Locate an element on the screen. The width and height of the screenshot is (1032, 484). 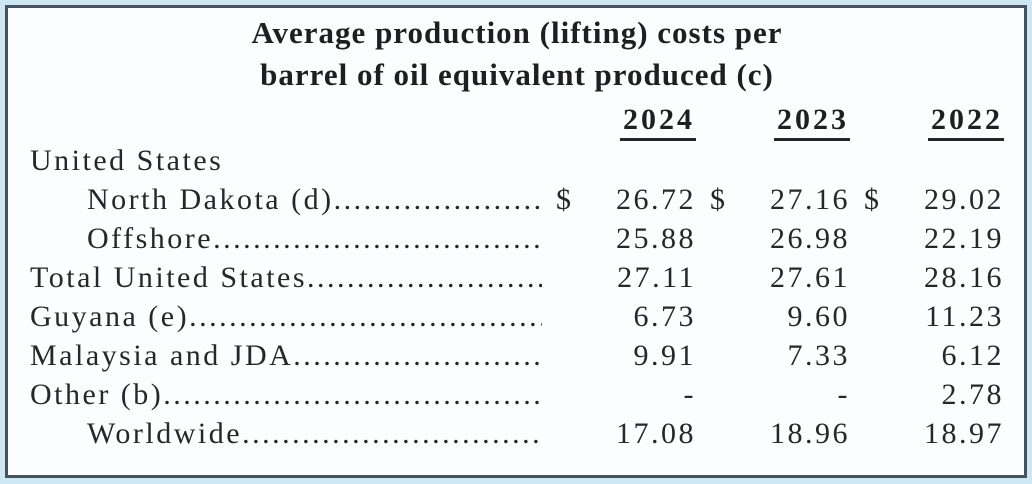
value-cell: 27.11 is located at coordinates (626, 277).